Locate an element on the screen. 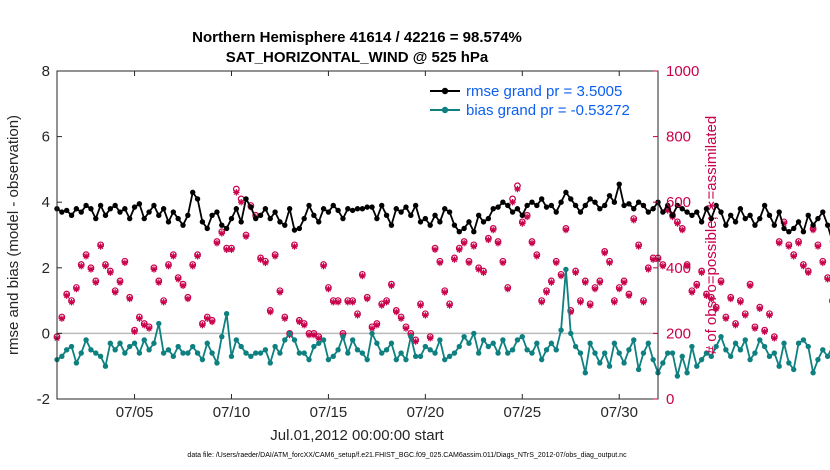  x-tick-label: 07/15 is located at coordinates (329, 412).